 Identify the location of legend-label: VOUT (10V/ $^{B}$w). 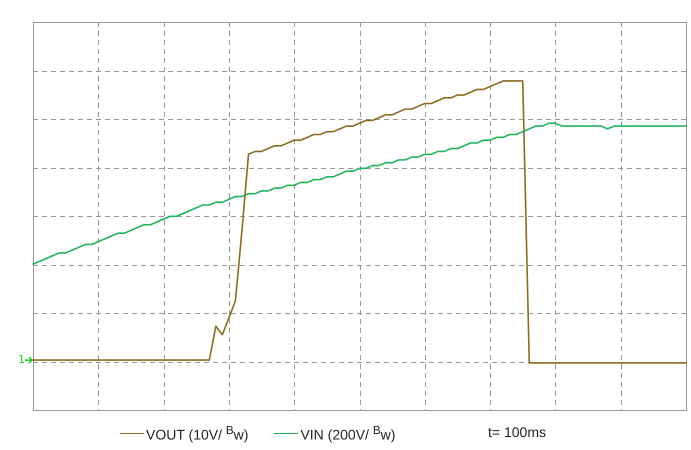
(197, 433).